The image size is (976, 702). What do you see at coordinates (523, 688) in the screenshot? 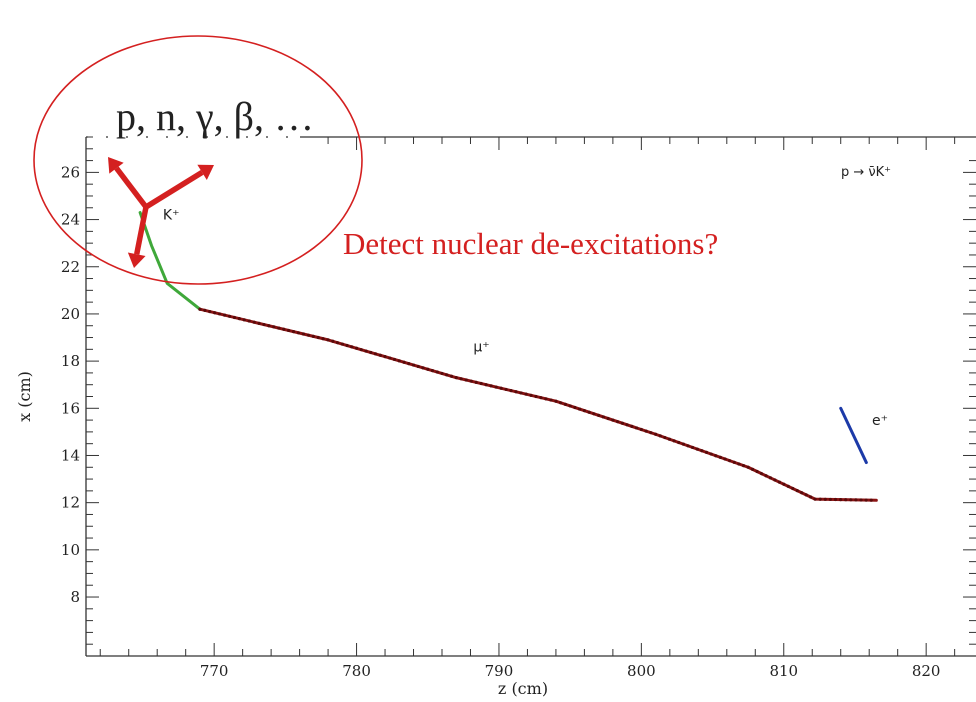
I see `x-axis-label: z (cm)` at bounding box center [523, 688].